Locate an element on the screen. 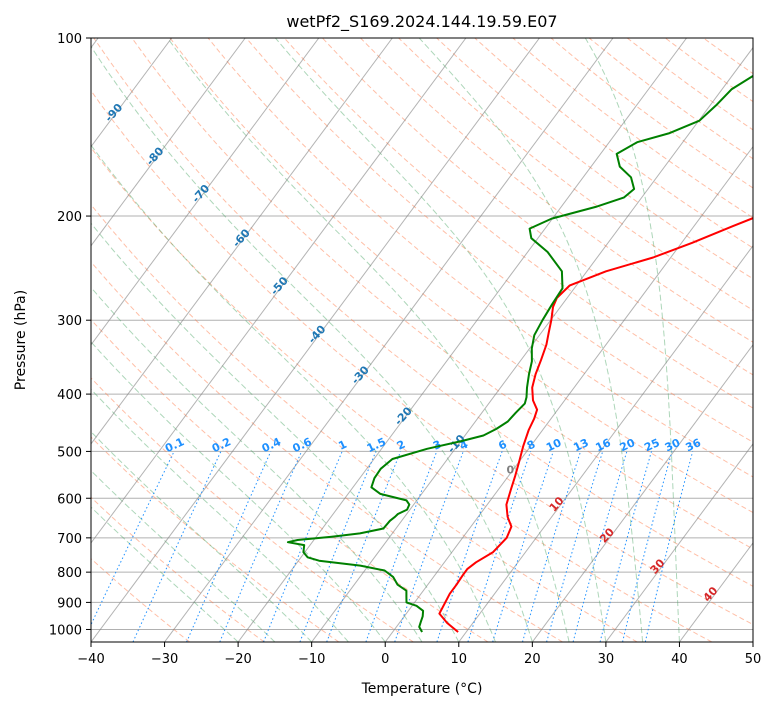  y-tick-label: 600 is located at coordinates (69, 499).